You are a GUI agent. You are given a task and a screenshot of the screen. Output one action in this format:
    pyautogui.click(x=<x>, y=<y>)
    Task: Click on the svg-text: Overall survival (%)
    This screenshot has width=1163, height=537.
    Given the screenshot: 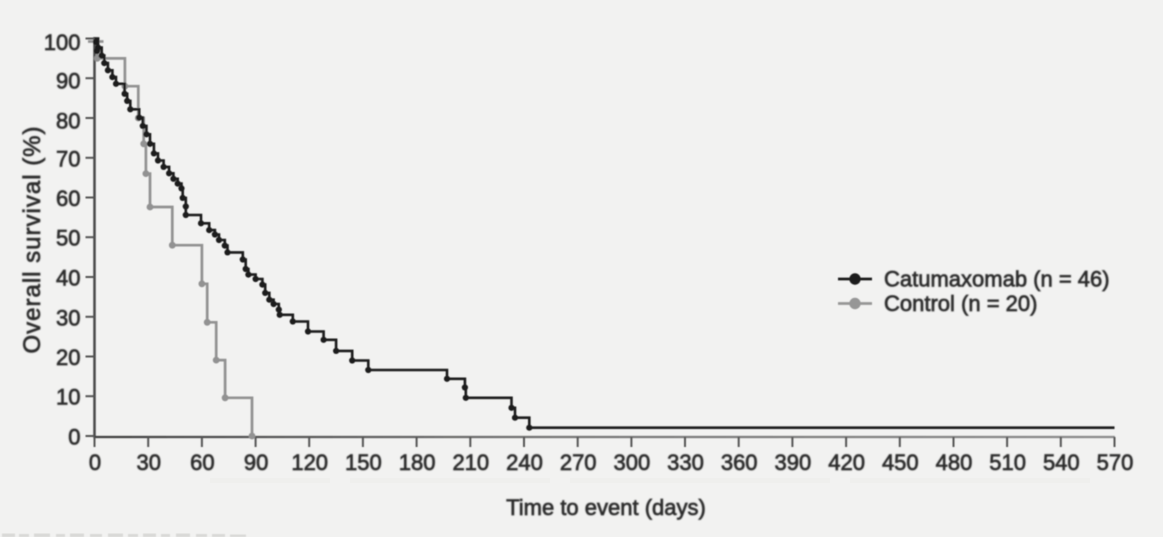 What is the action you would take?
    pyautogui.click(x=32, y=239)
    